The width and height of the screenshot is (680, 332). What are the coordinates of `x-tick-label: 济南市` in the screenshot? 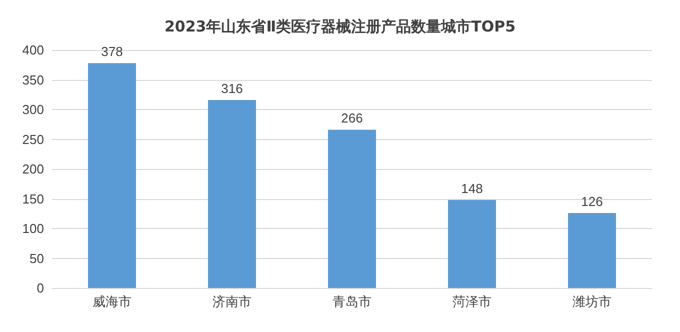 It's located at (232, 302).